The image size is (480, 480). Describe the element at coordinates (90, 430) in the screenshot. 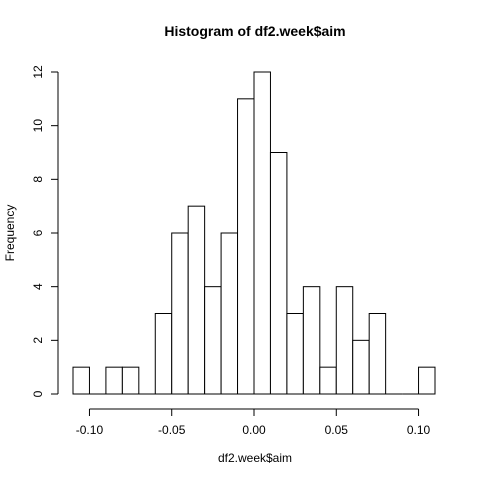

I see `x-tick-label: -0.10` at that location.